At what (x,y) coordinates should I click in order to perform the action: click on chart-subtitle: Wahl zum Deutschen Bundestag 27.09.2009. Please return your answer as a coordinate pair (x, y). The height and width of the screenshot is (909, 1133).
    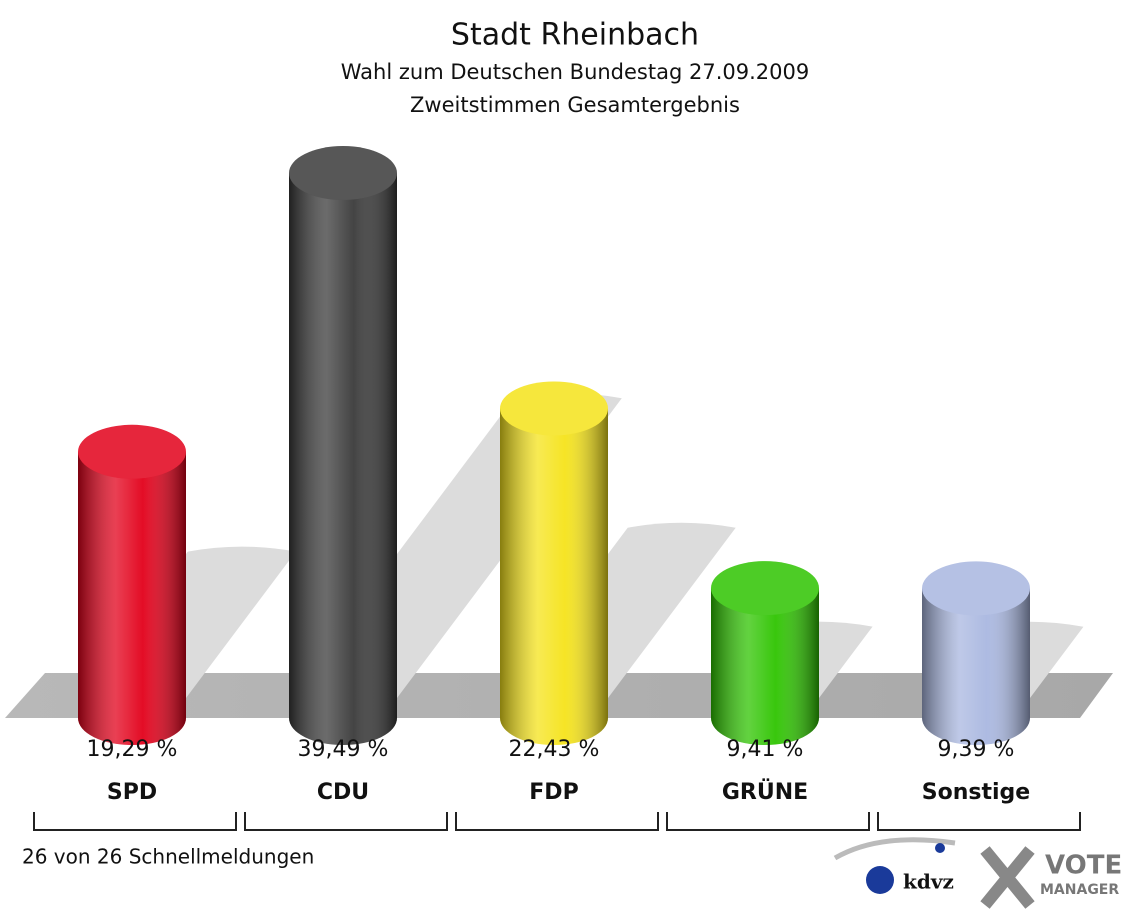
    Looking at the image, I should click on (575, 72).